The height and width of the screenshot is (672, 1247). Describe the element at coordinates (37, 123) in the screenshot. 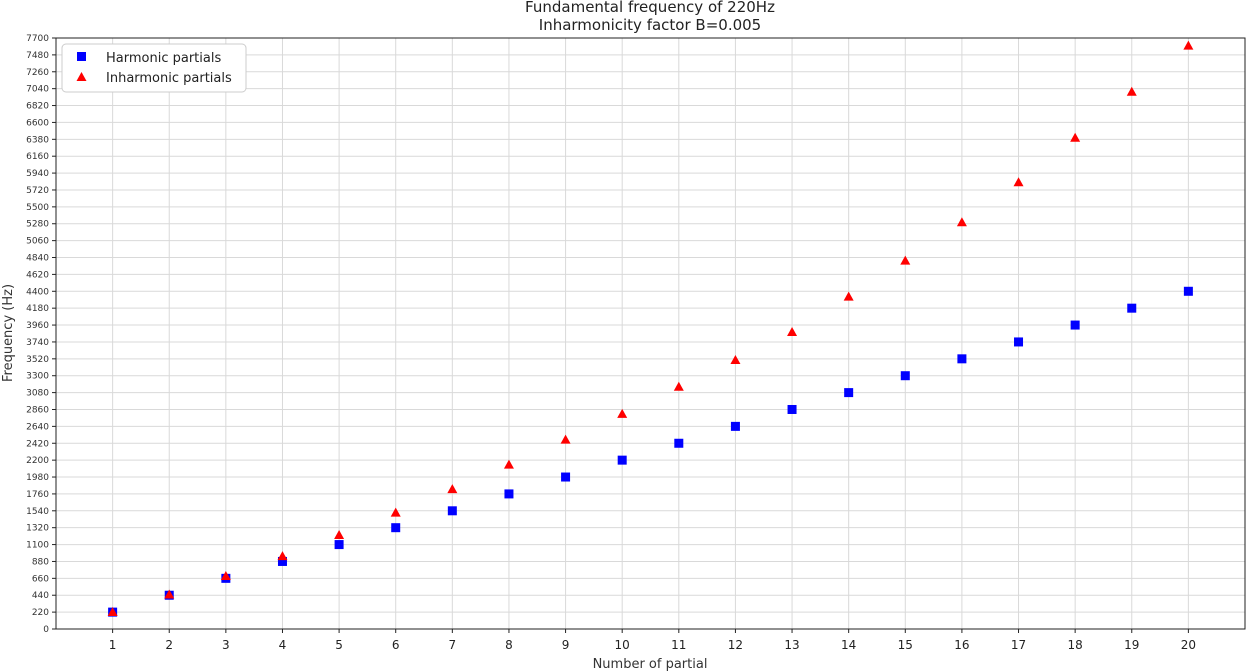

I see `y-tick-label: 6600` at that location.